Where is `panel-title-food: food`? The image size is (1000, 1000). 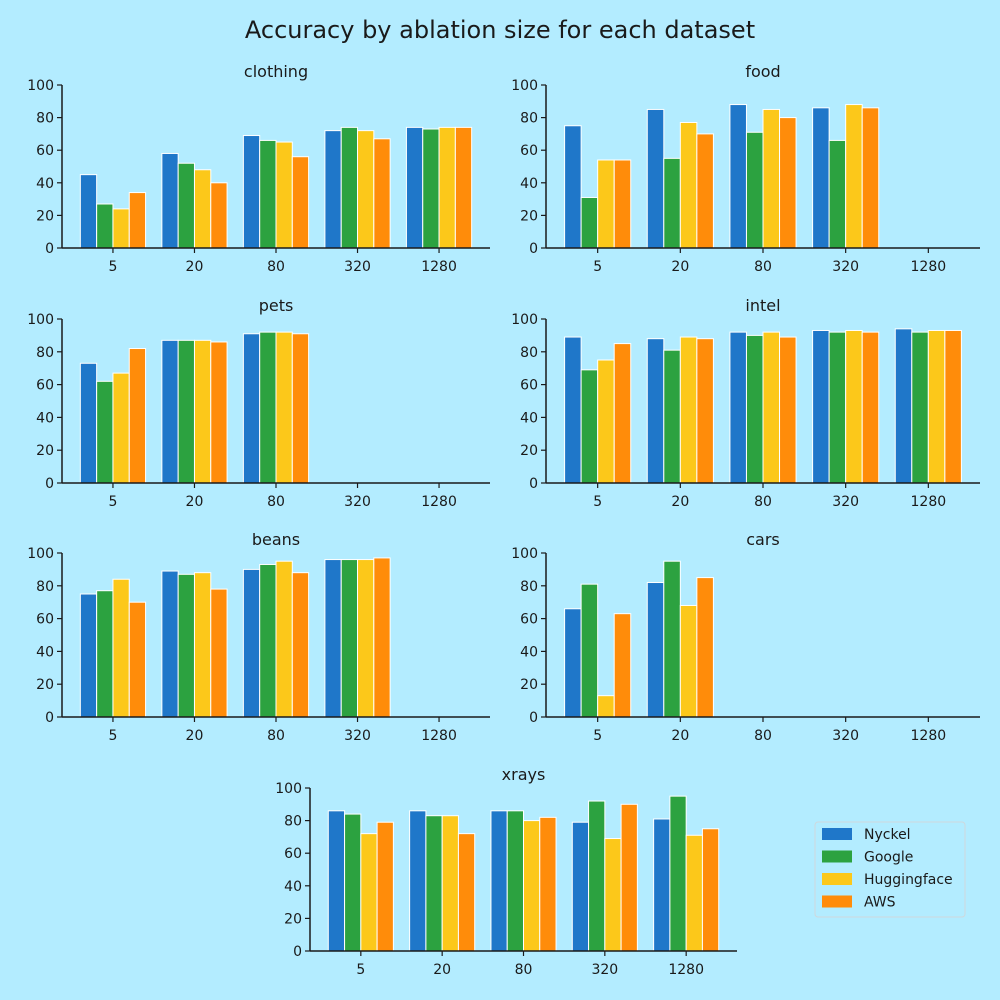 panel-title-food: food is located at coordinates (762, 71).